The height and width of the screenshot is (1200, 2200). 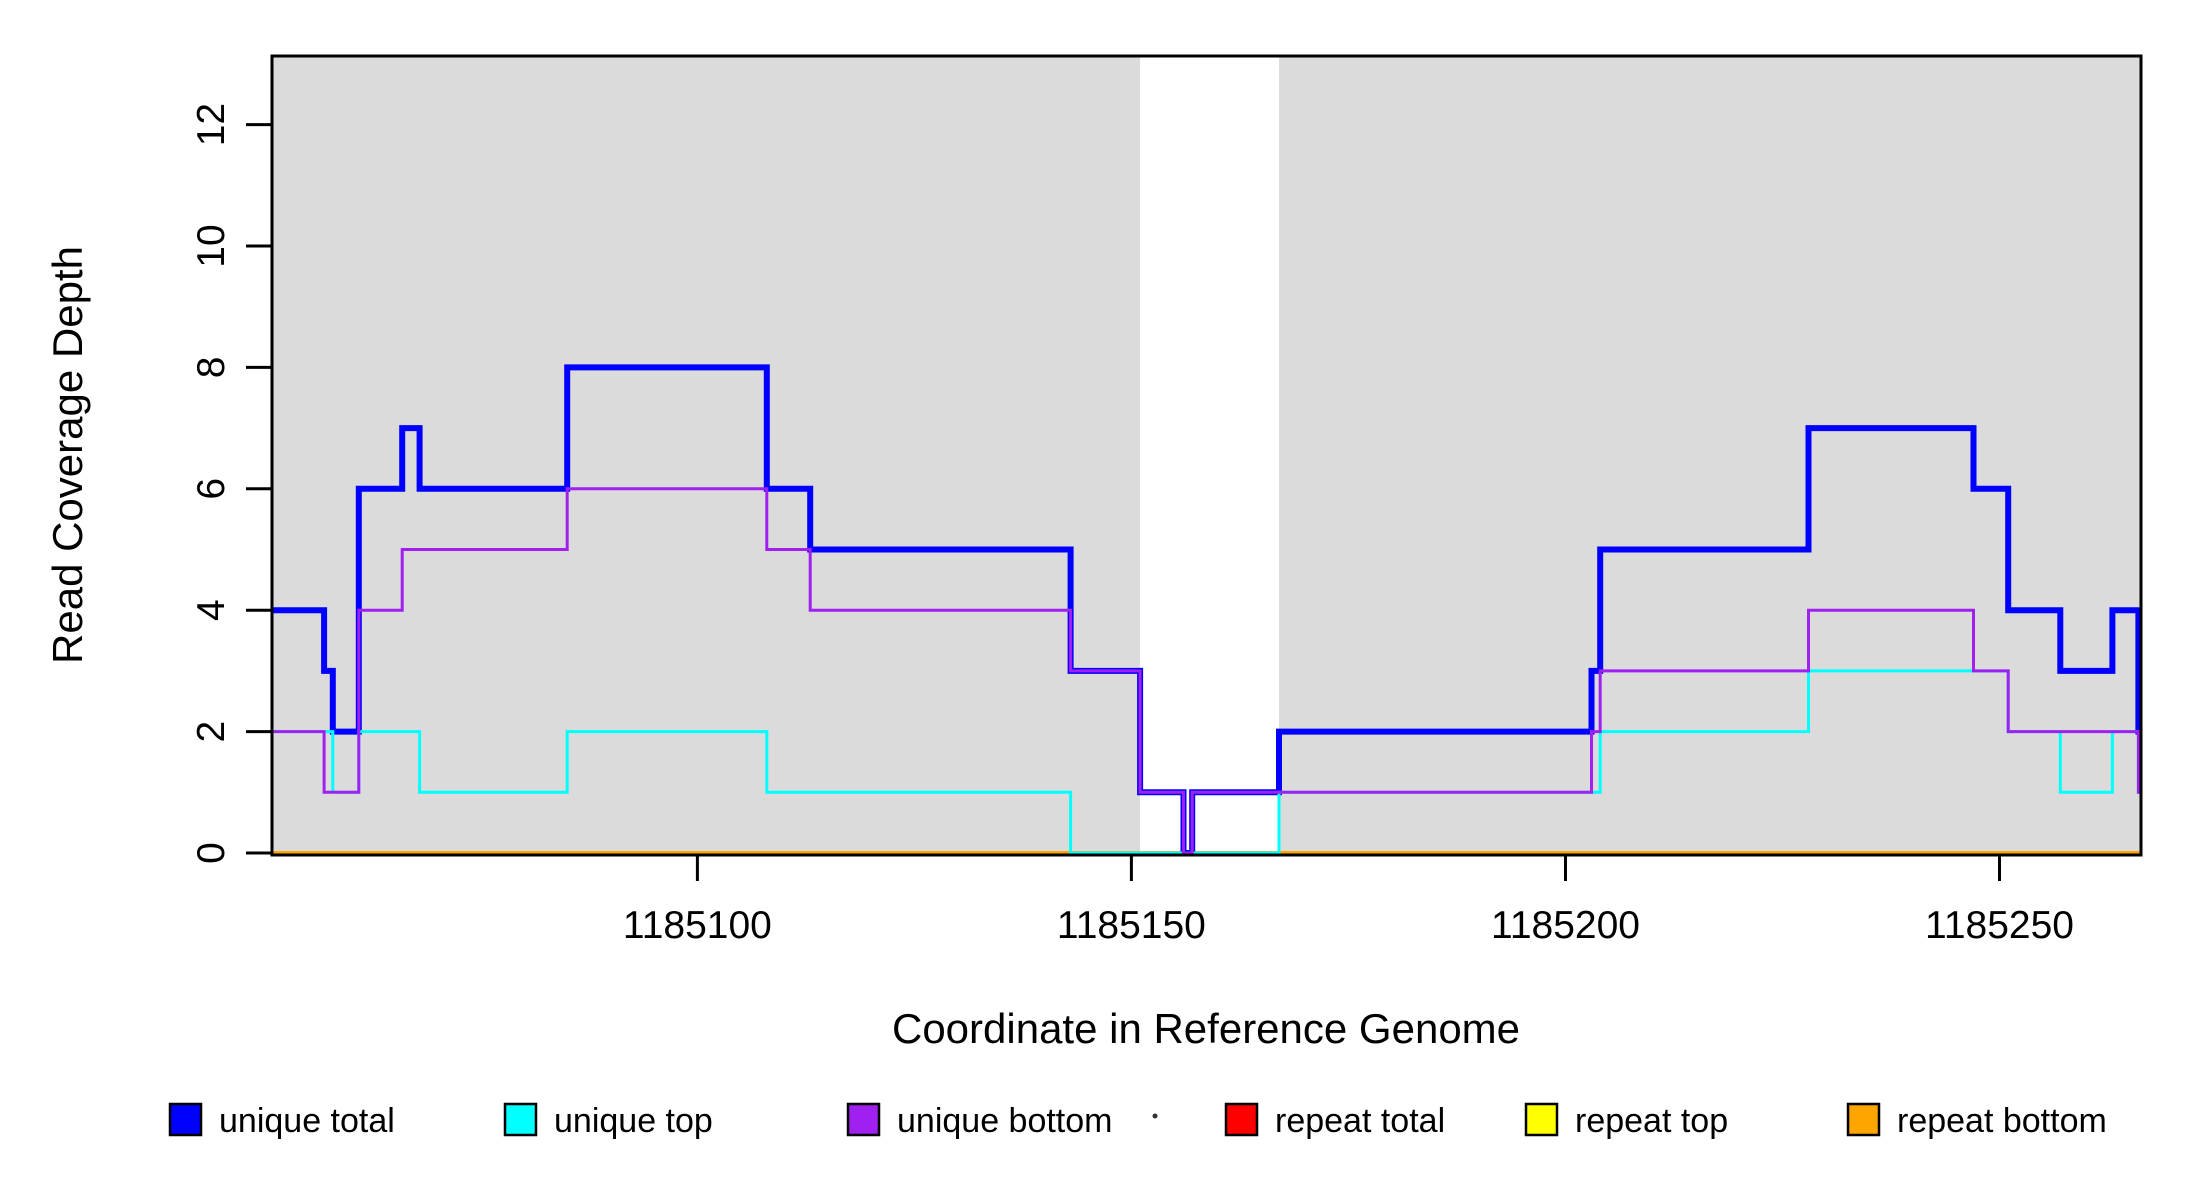 What do you see at coordinates (1131, 925) in the screenshot?
I see `x-tick-label: 1185150` at bounding box center [1131, 925].